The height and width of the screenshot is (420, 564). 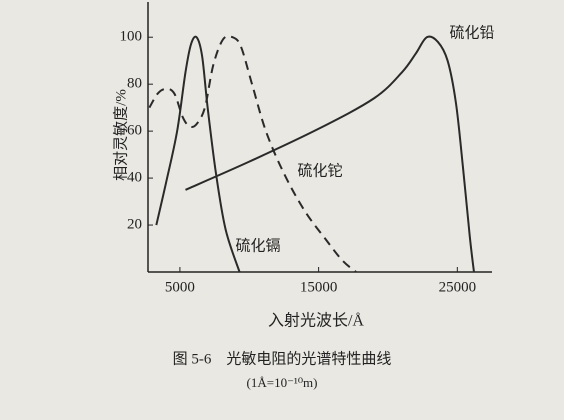 I want to click on series-line, so click(x=198, y=154).